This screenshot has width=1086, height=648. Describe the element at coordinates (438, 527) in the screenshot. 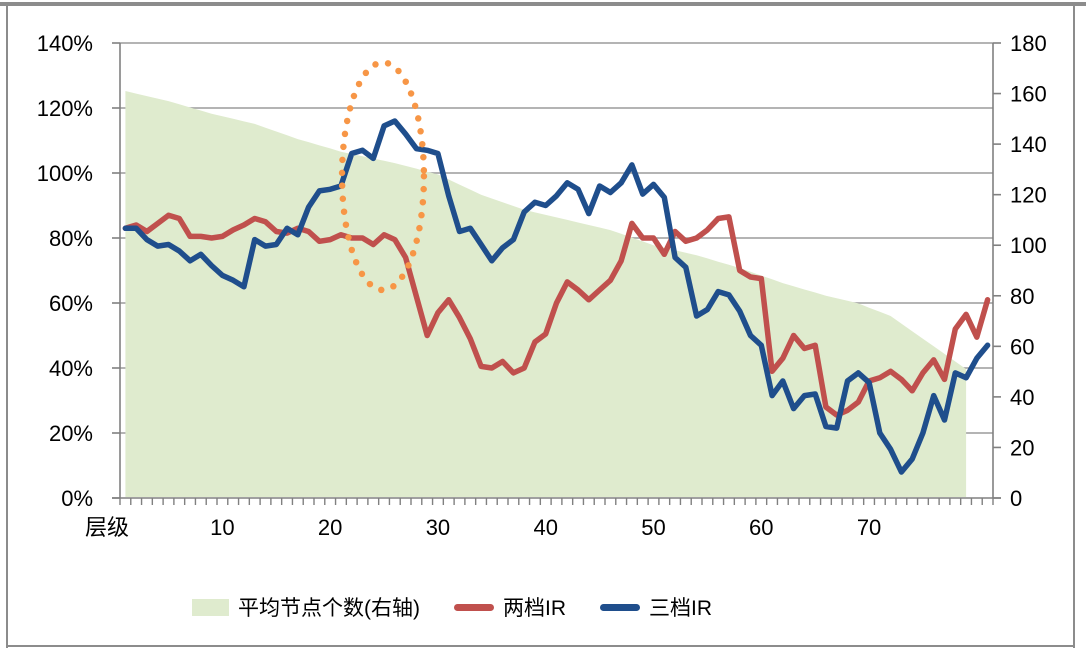

I see `x-axis-tick-label: 30` at that location.